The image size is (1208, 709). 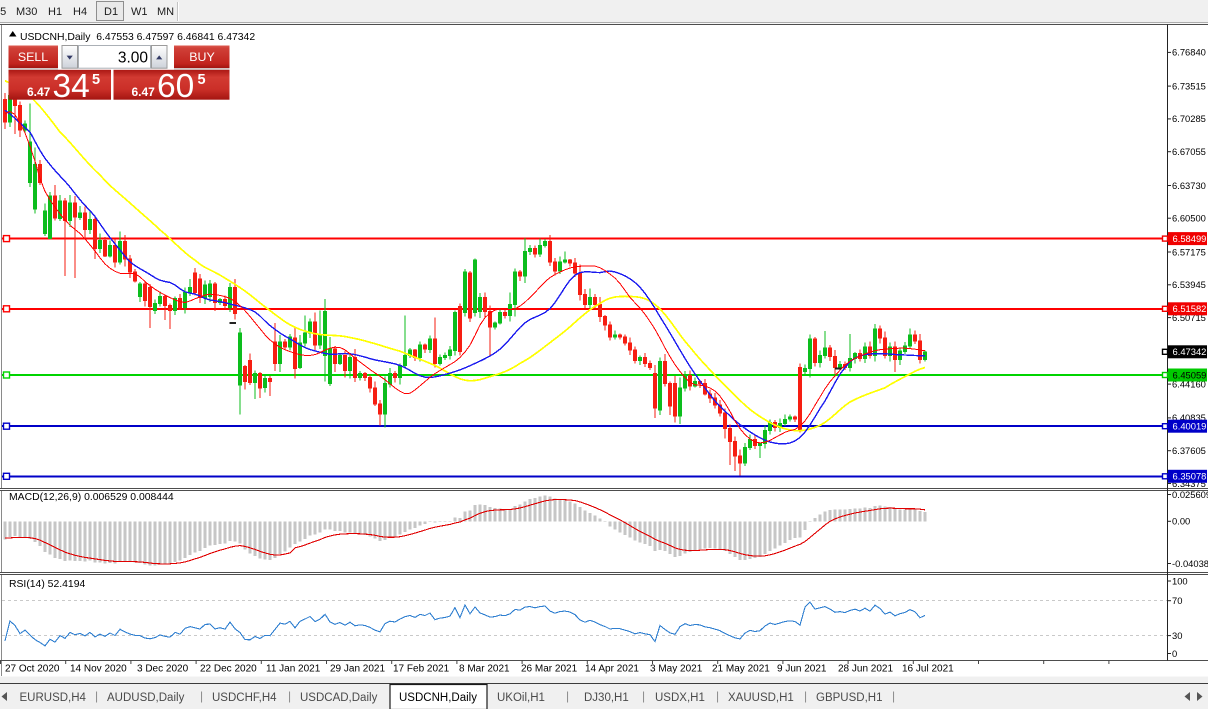 I want to click on svg-text: 9 Jun 2021, so click(x=802, y=669).